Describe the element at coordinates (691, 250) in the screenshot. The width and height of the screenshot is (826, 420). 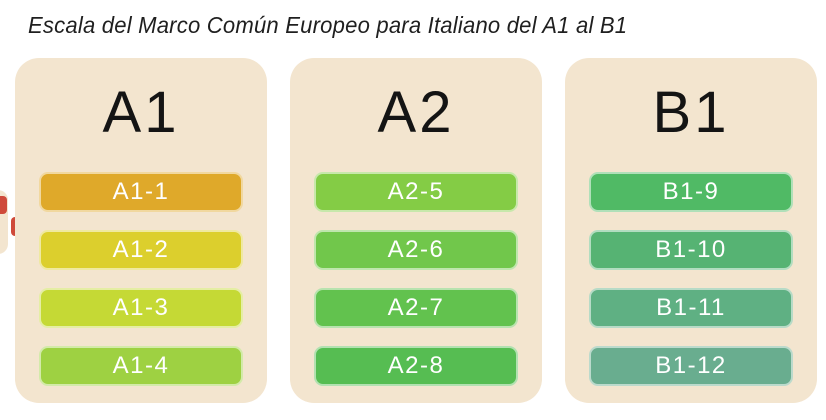
I see `level-pill-b1-10: B1-10` at that location.